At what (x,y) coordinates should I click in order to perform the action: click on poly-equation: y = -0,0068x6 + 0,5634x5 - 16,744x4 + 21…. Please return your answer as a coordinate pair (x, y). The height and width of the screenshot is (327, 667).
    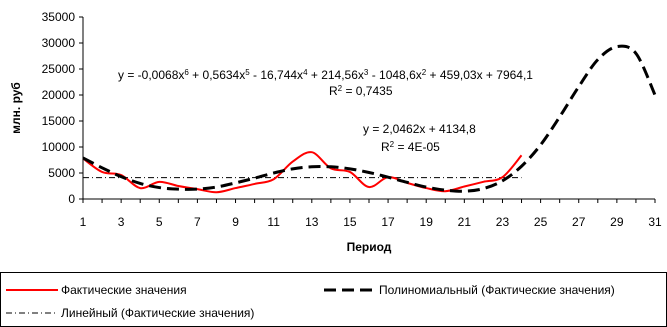
    Looking at the image, I should click on (325, 75).